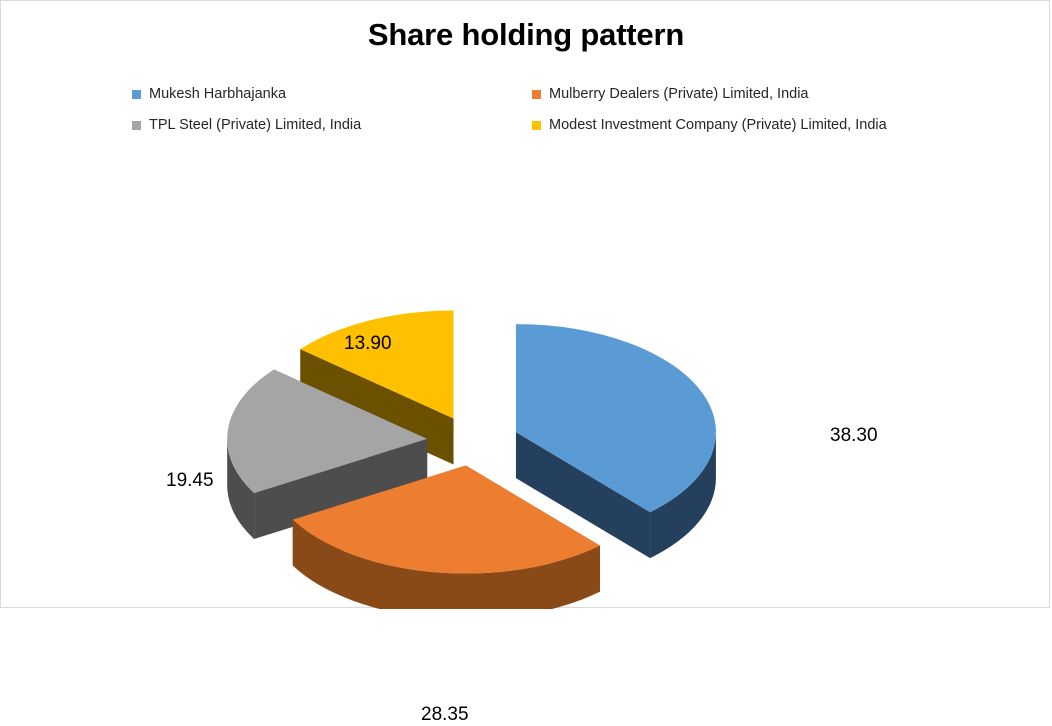 This screenshot has width=1052, height=726. Describe the element at coordinates (854, 435) in the screenshot. I see `data-label-blue: 38.30` at that location.